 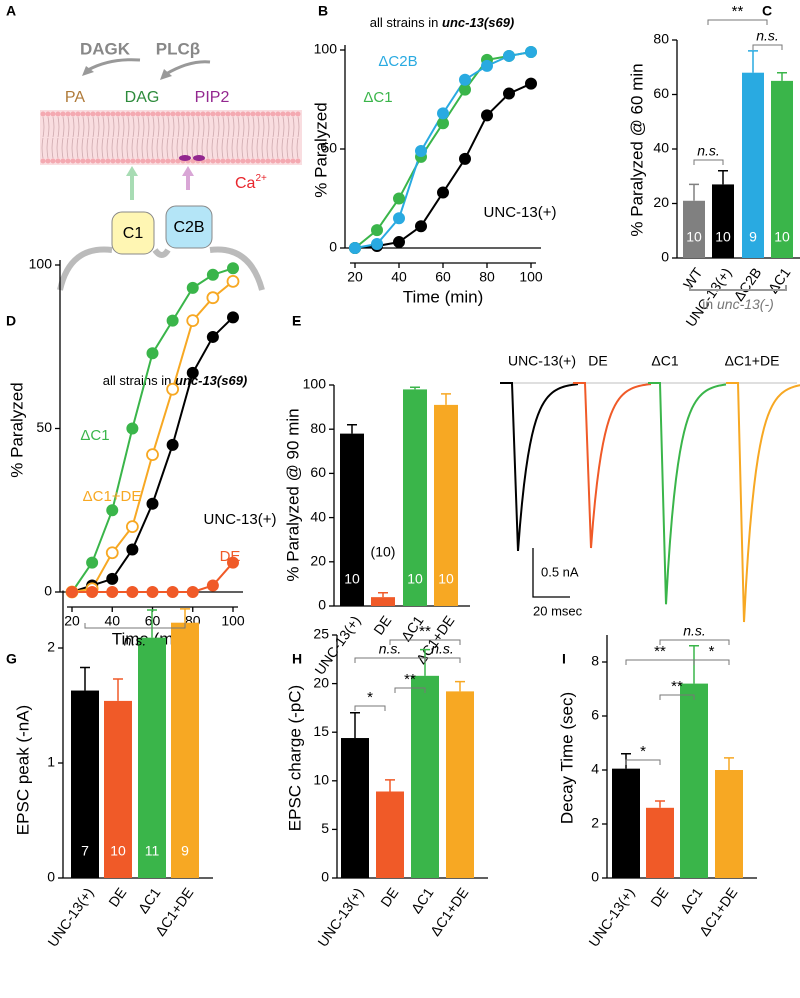 What do you see at coordinates (154, 147) in the screenshot?
I see `diagram: A DAGK PLCβ PA DAG PIP2 Ca2+ C1 C2B` at bounding box center [154, 147].